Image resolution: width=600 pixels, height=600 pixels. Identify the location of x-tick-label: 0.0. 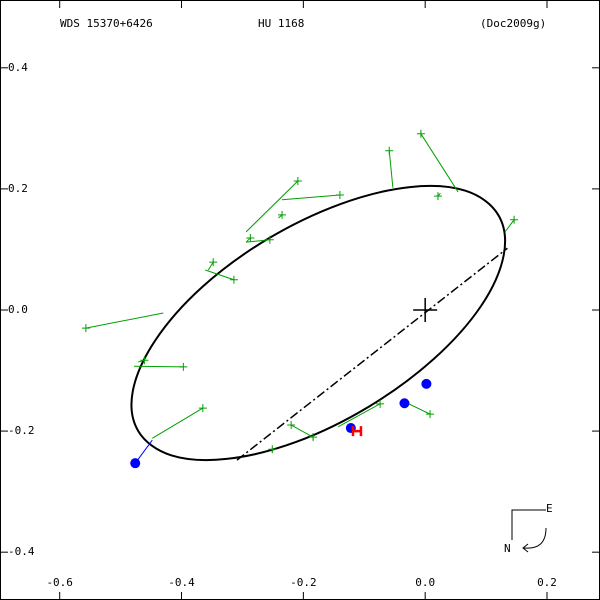
(425, 582).